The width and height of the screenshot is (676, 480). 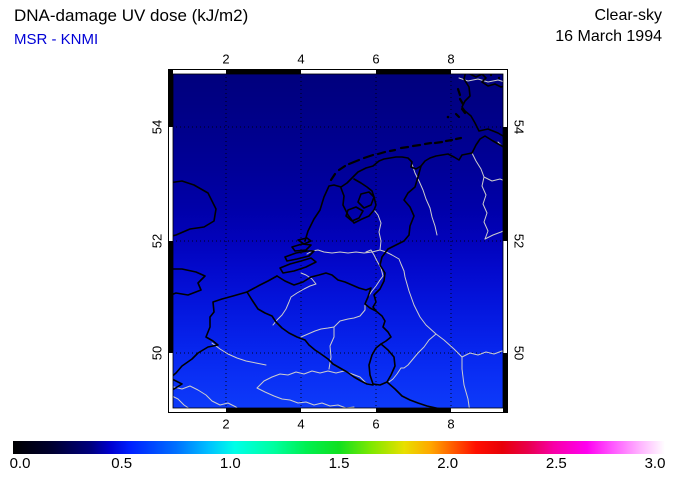 I want to click on date-label: 16 March 1994, so click(x=608, y=36).